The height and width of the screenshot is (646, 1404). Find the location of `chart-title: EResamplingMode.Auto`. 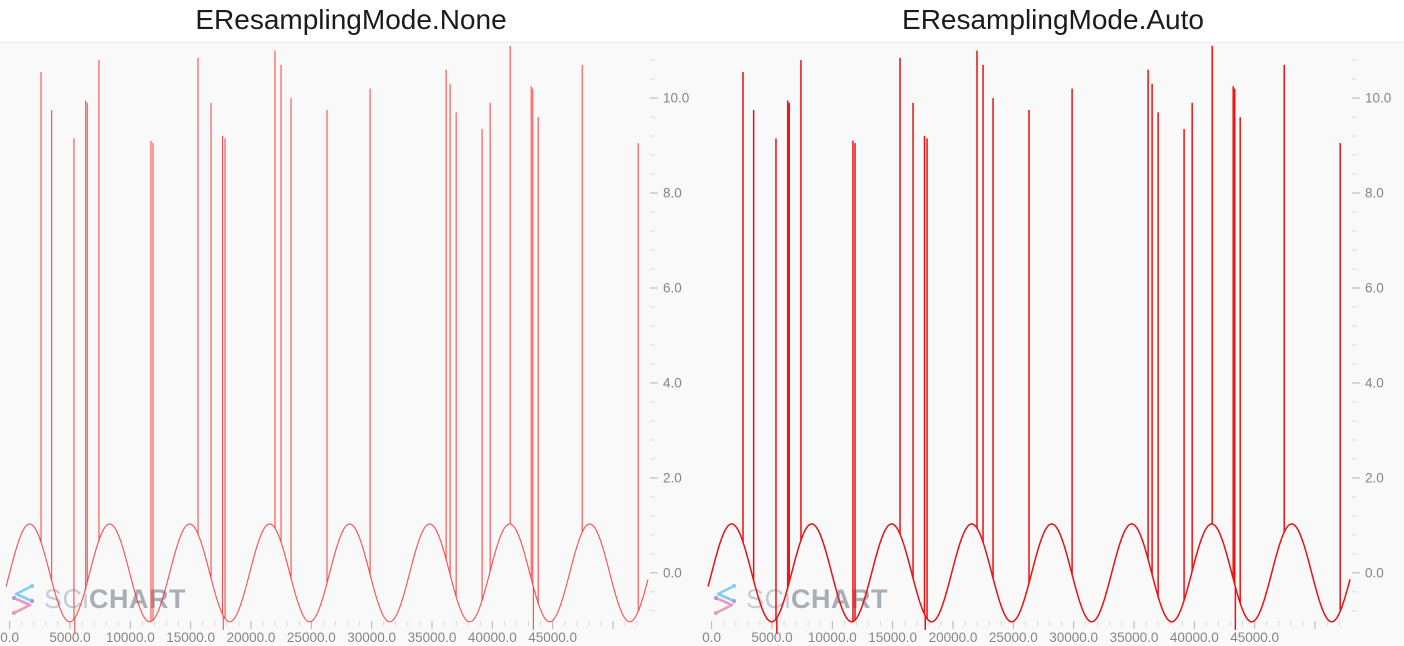

chart-title: EResamplingMode.Auto is located at coordinates (1053, 19).